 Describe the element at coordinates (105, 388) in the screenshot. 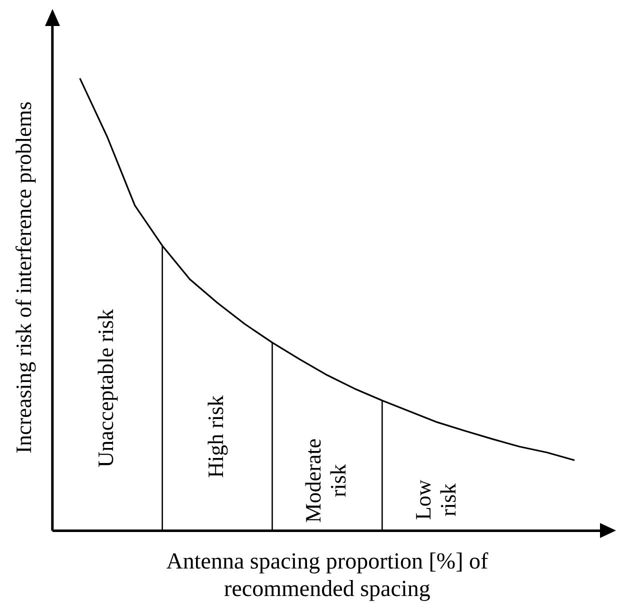

I see `annotation: Unacceptable risk` at that location.